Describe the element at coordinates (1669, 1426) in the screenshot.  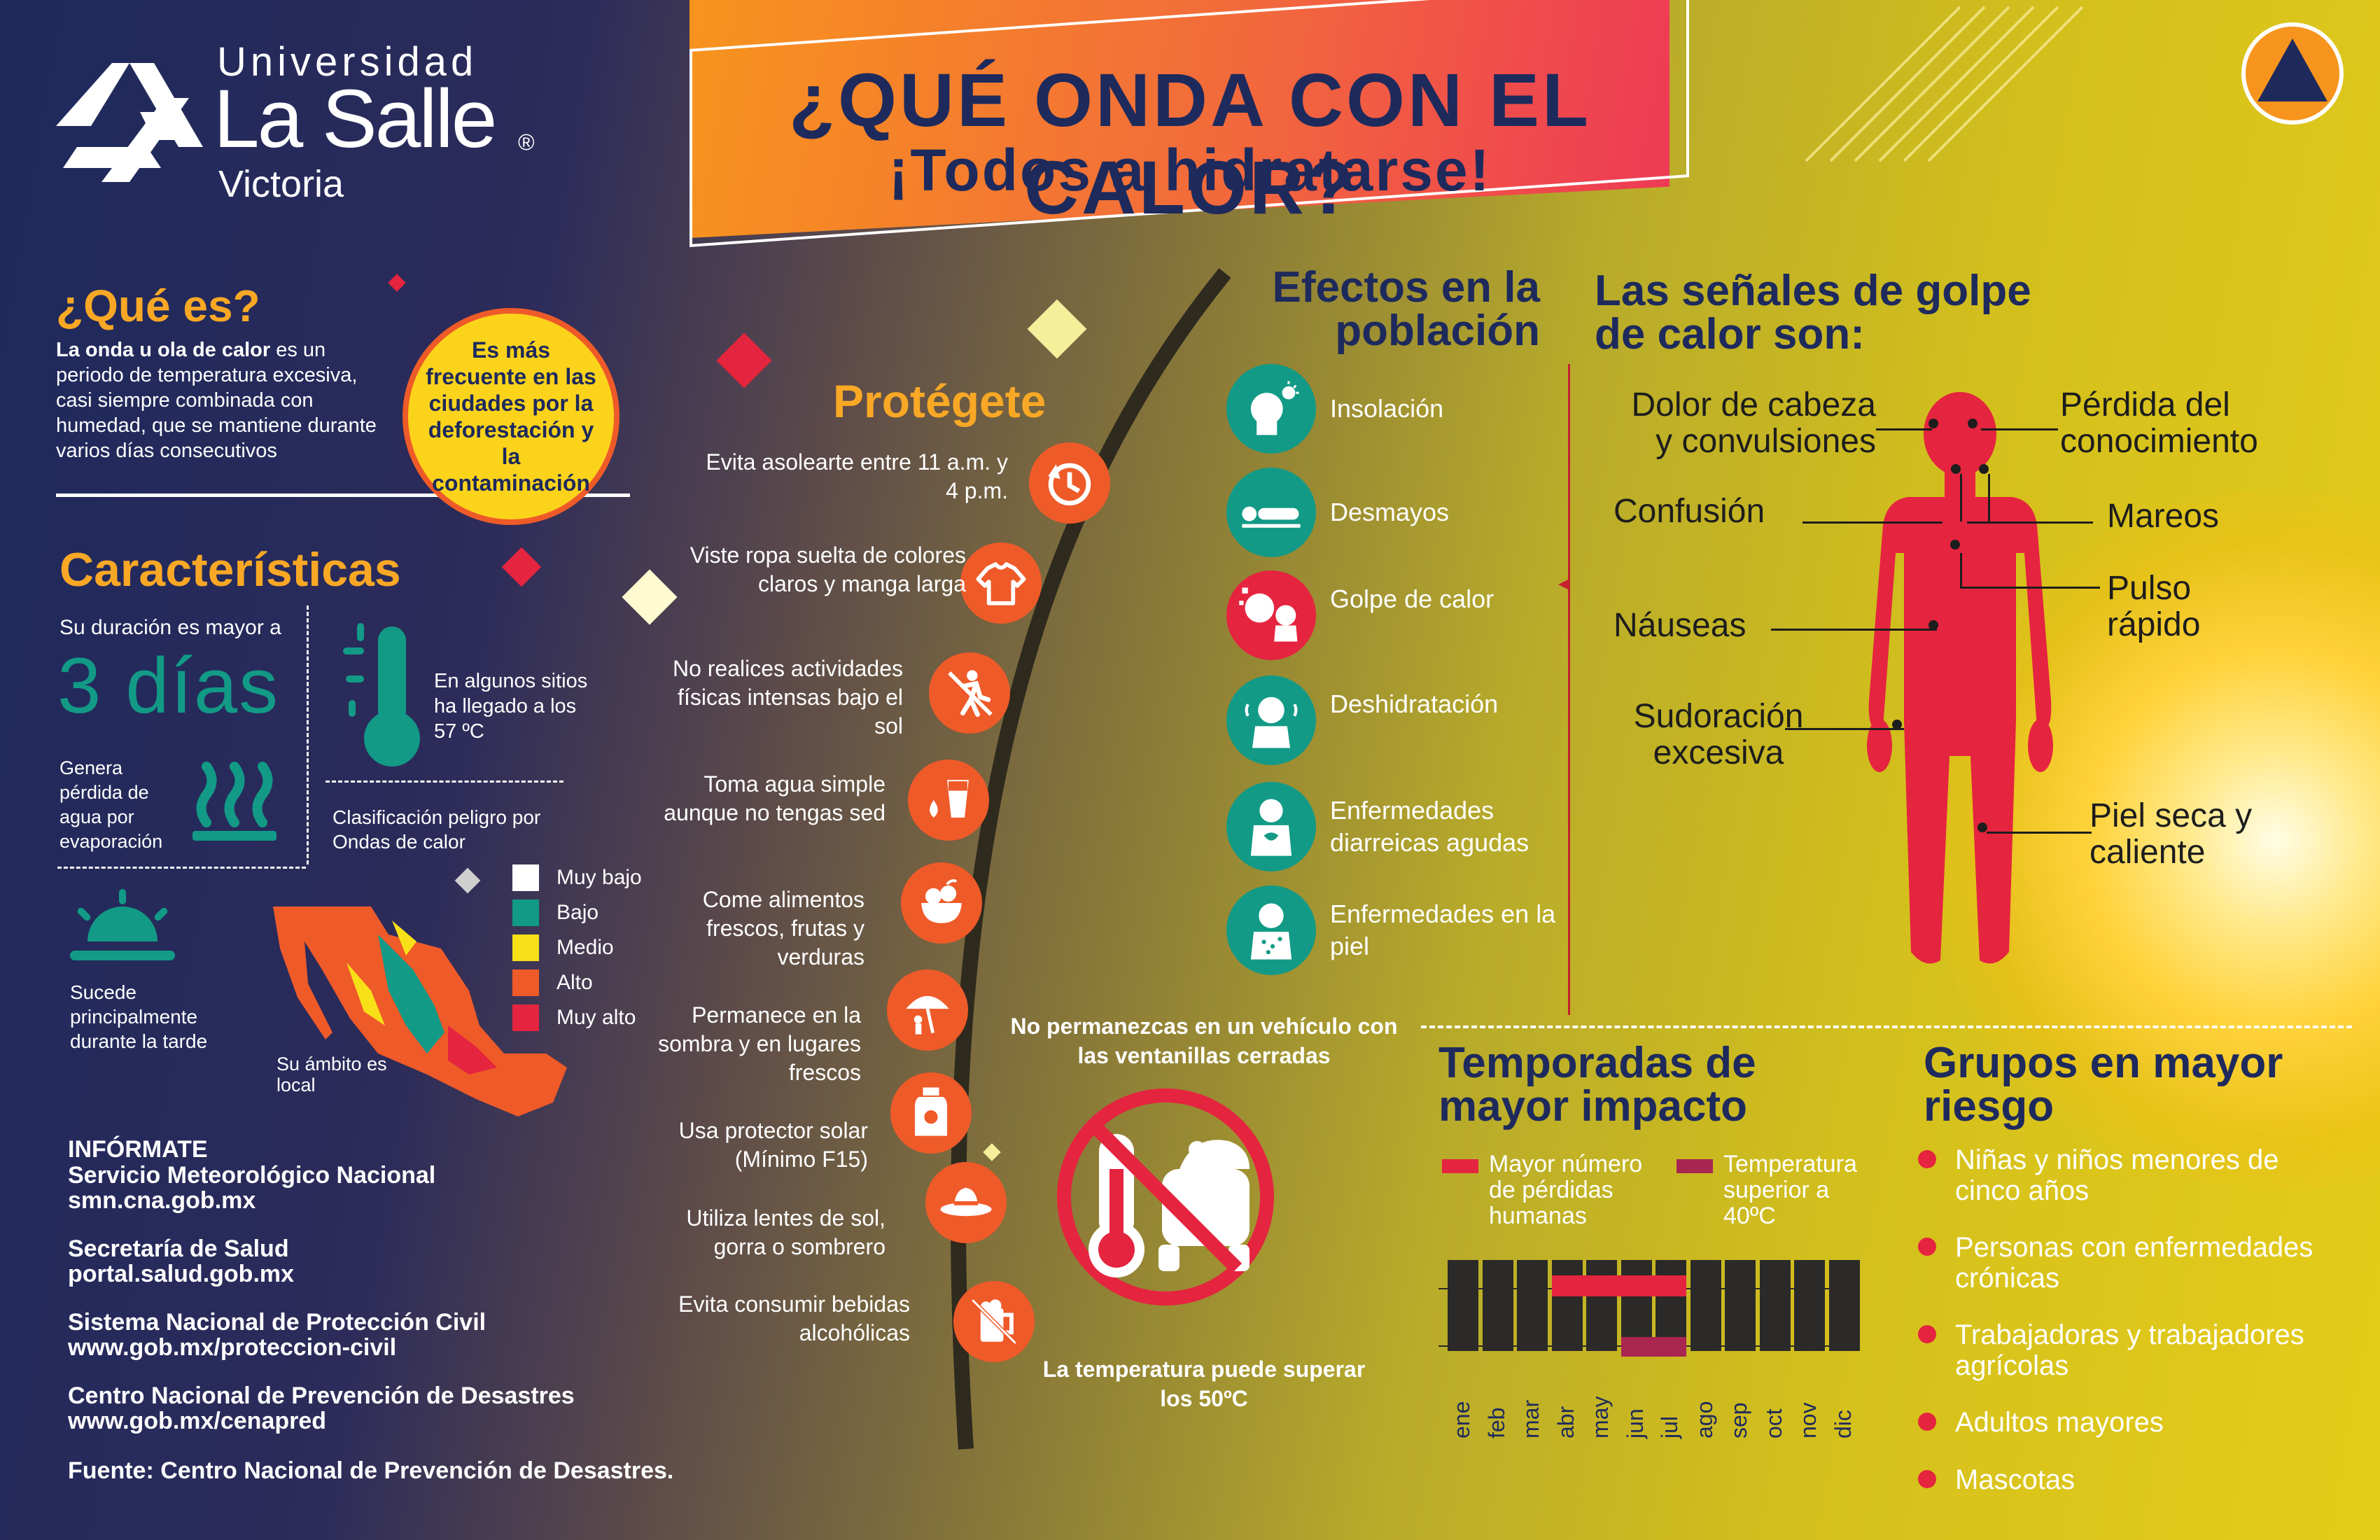
I see `month-label: jul` at that location.